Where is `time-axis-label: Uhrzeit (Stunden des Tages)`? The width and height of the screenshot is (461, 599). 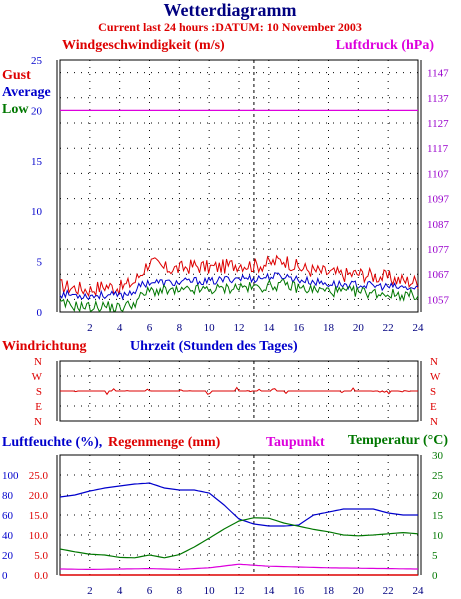 time-axis-label: Uhrzeit (Stunden des Tages) is located at coordinates (214, 346).